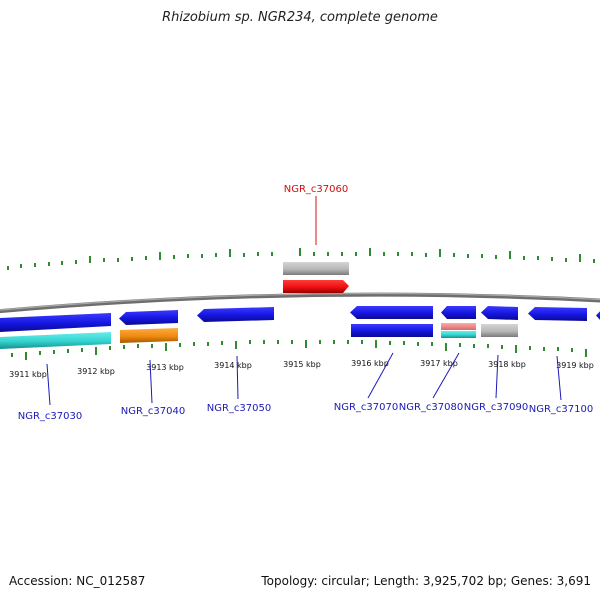 The width and height of the screenshot is (600, 604). What do you see at coordinates (575, 365) in the screenshot?
I see `tick-label: 3919 kbp` at bounding box center [575, 365].